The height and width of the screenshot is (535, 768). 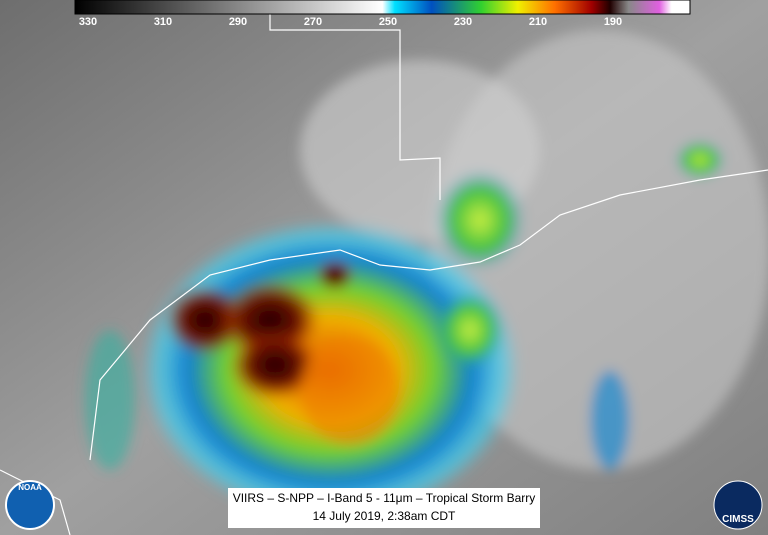 I want to click on colorbar-tick-label: 270, so click(x=313, y=22).